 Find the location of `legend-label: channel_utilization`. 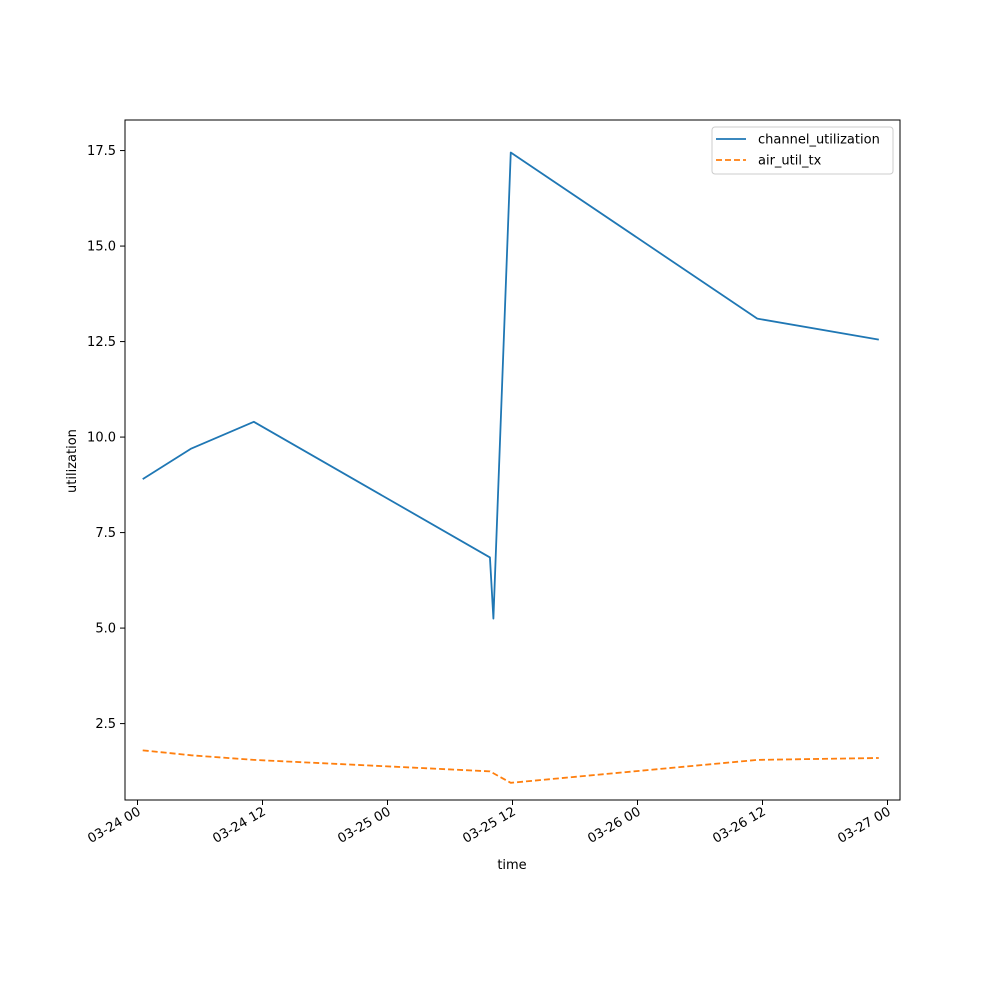

legend-label: channel_utilization is located at coordinates (819, 140).